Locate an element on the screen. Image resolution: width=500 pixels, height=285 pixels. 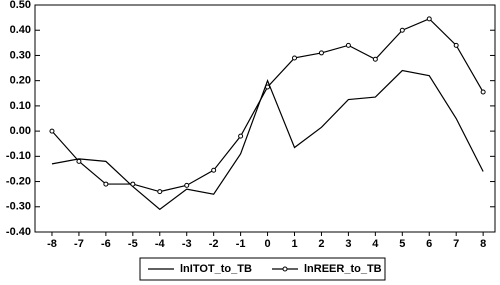
x-tick-label: 2 is located at coordinates (321, 244).